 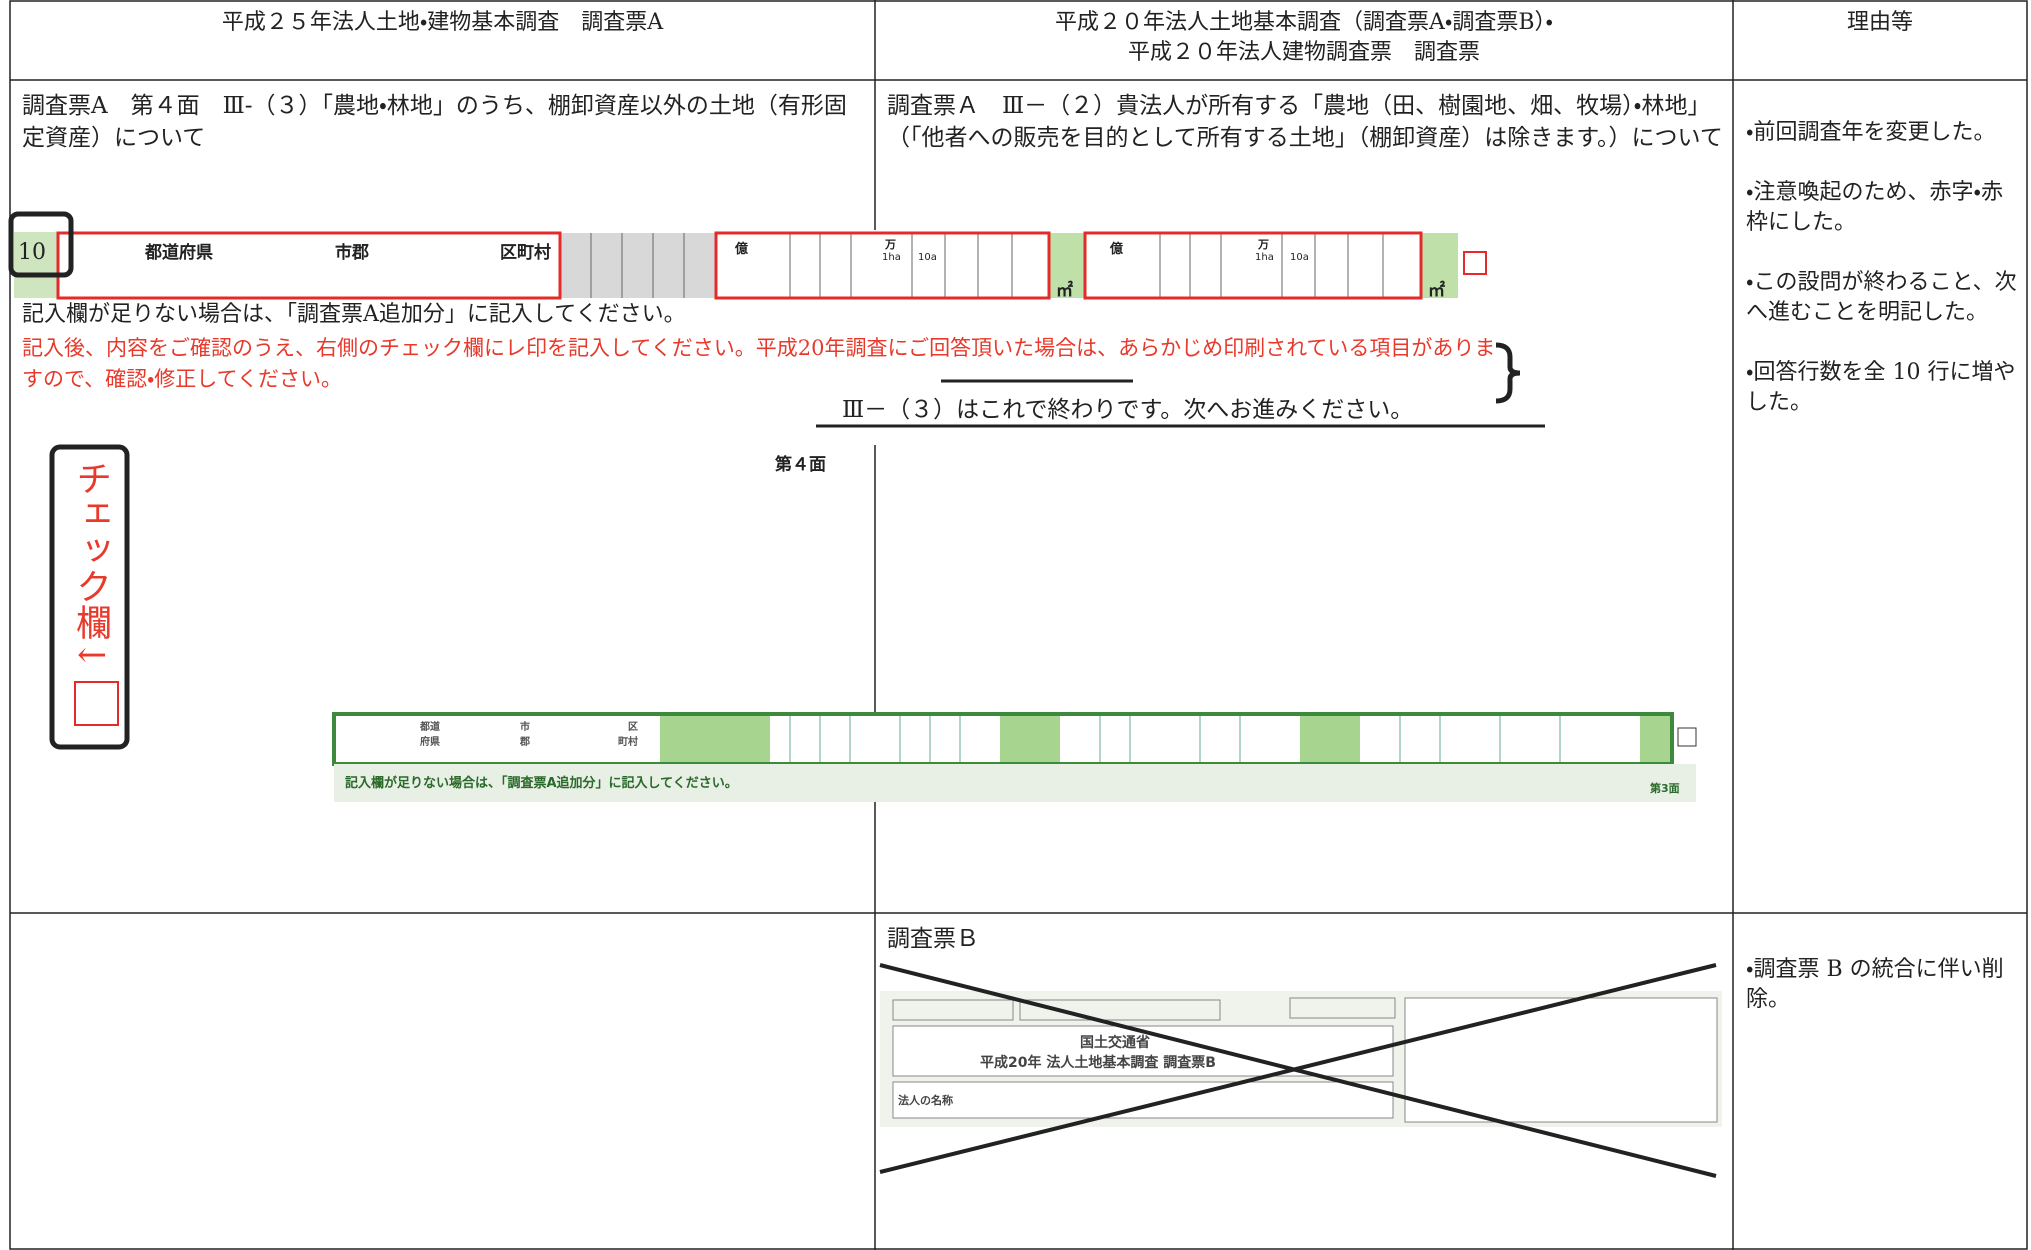 What do you see at coordinates (1128, 410) in the screenshot?
I see `end-note: Ⅲ－（３）はこれで終わりです。次へお進みください。` at bounding box center [1128, 410].